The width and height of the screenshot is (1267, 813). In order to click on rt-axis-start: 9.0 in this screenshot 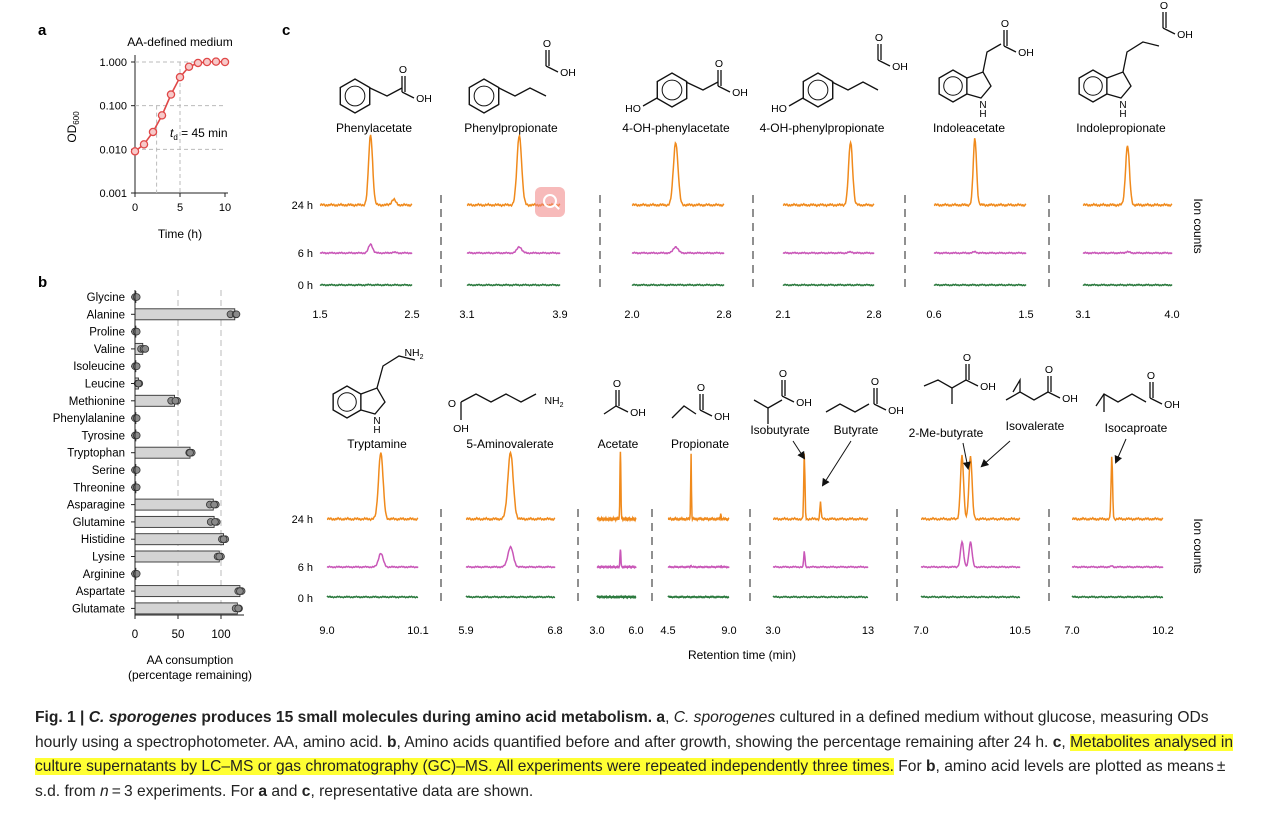, I will do `click(326, 631)`.